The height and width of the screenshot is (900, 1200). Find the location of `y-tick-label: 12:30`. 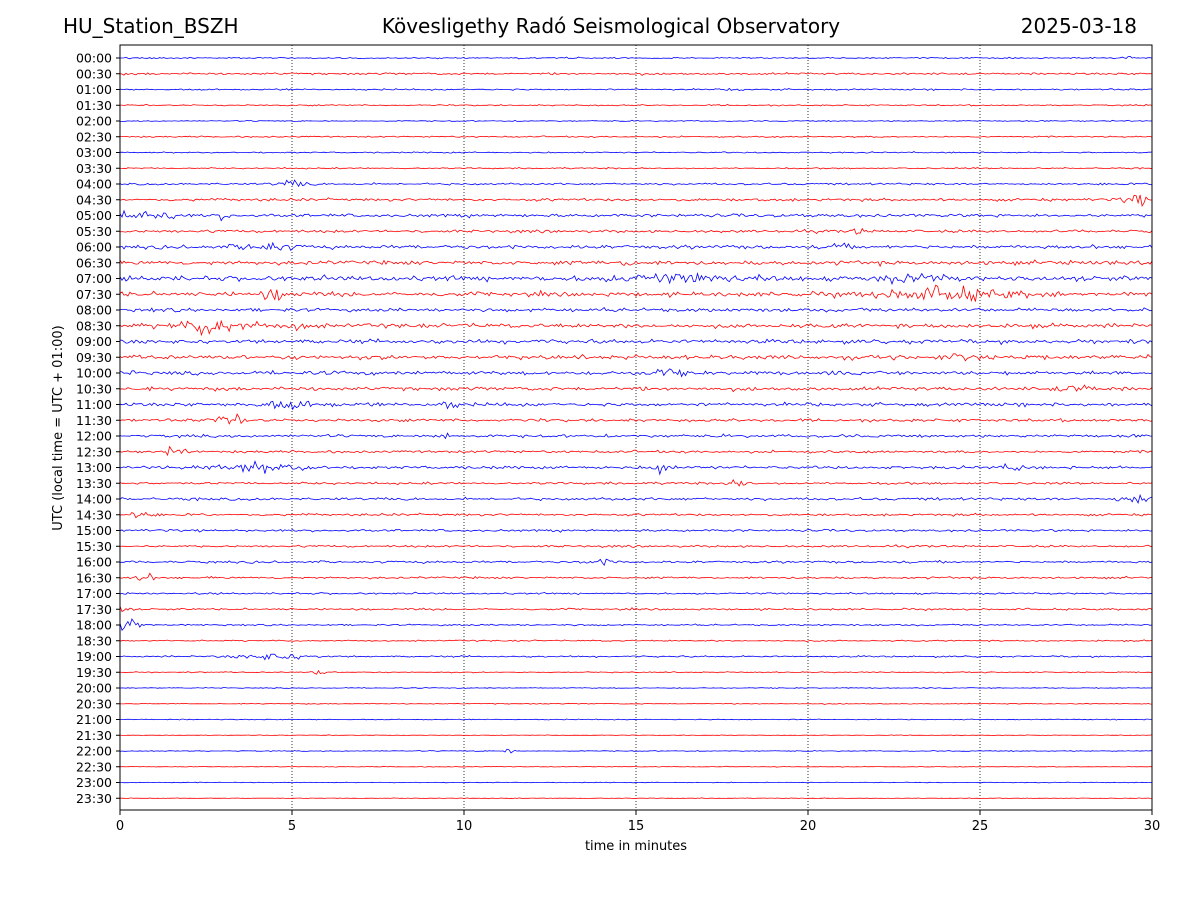

y-tick-label: 12:30 is located at coordinates (94, 451).